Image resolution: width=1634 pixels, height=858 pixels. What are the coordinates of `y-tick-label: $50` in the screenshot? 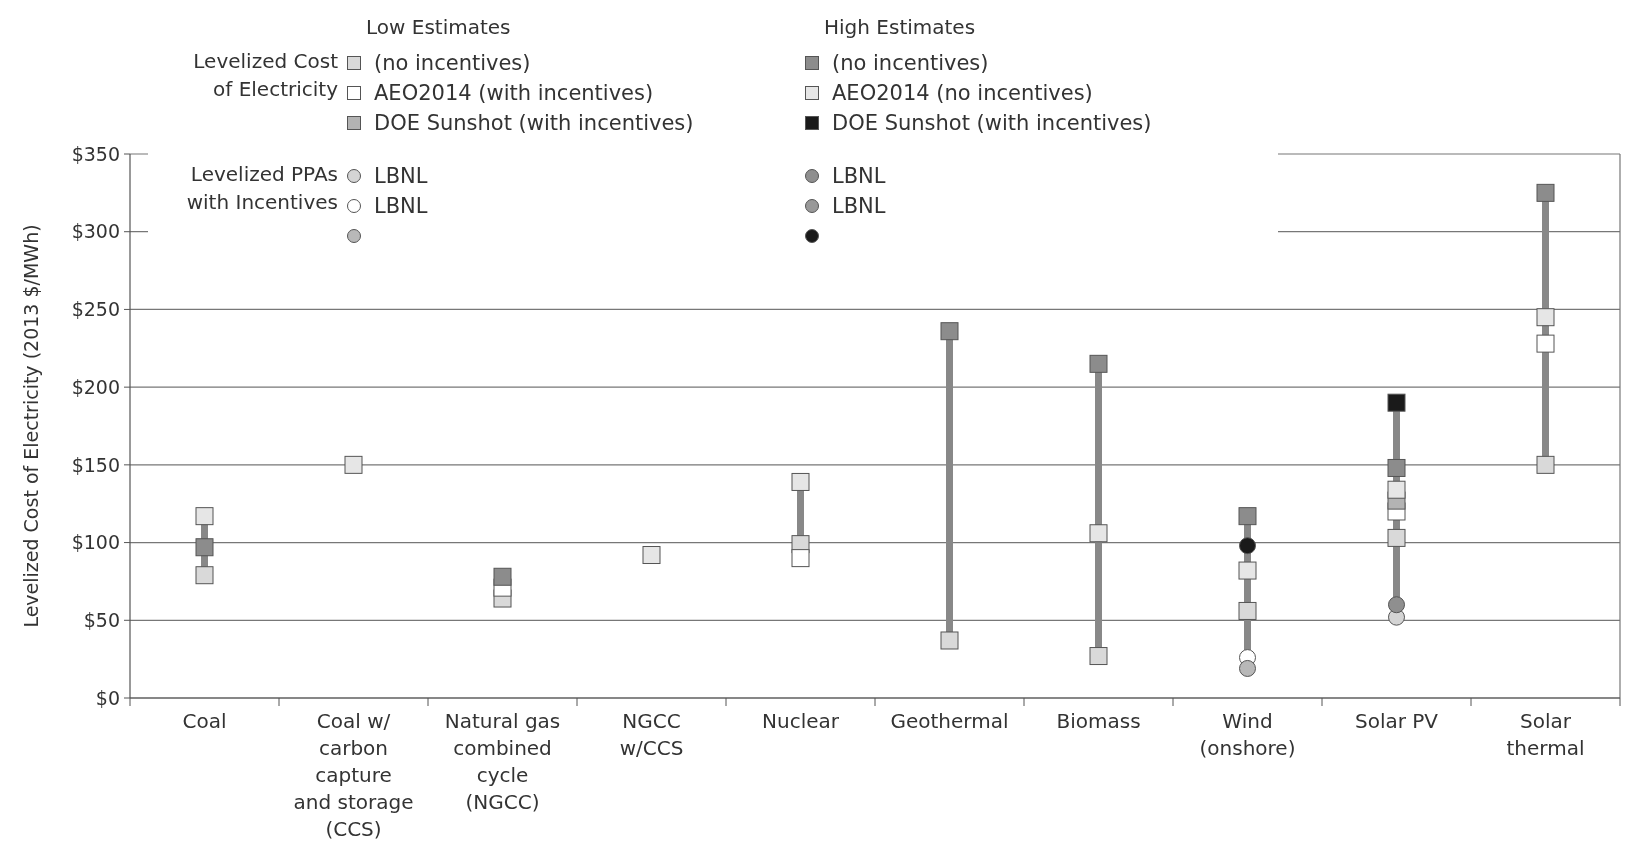 It's located at (101, 619).